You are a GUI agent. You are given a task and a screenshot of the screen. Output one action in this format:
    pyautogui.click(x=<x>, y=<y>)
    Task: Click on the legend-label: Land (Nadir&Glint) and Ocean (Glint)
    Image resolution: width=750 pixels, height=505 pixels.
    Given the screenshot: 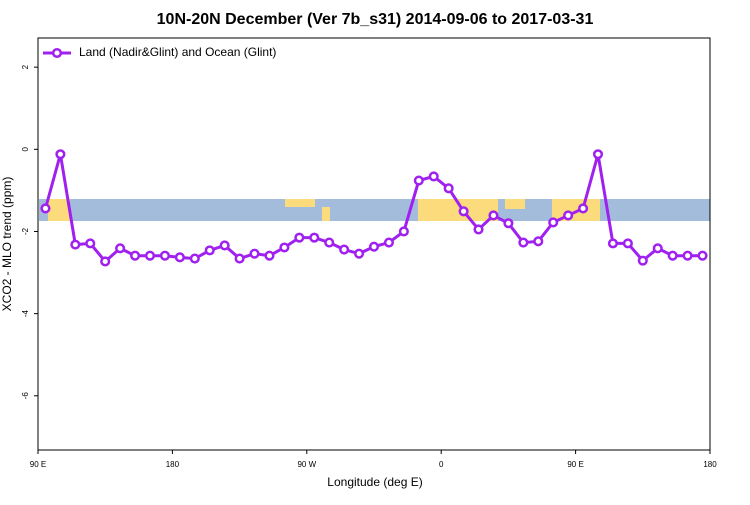 What is the action you would take?
    pyautogui.click(x=177, y=52)
    